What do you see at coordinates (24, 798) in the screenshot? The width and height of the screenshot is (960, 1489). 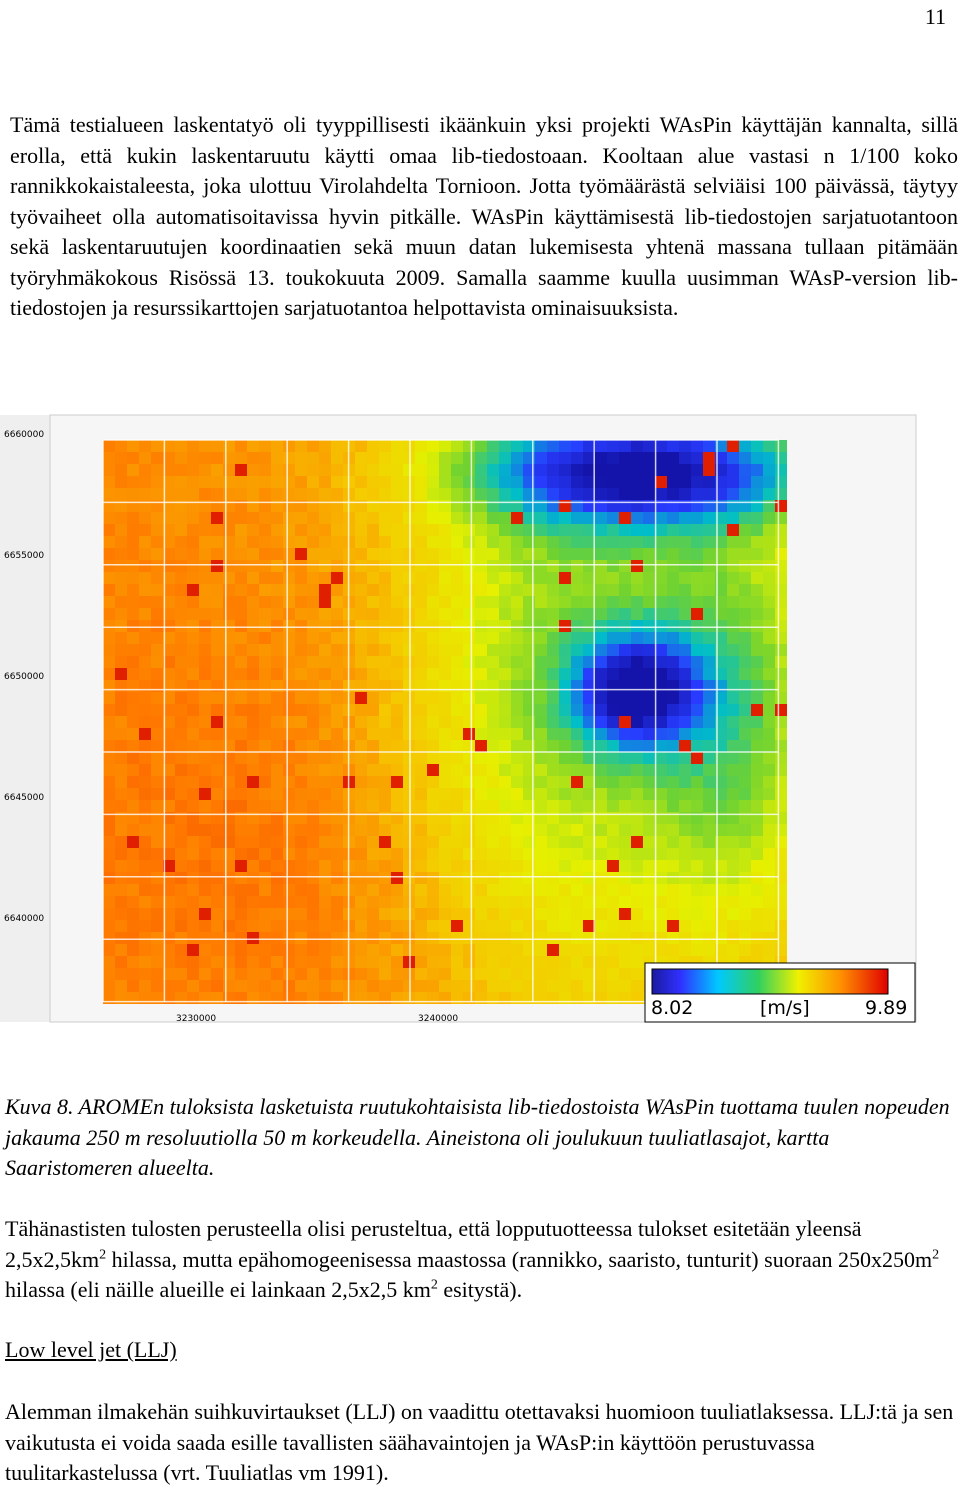 I see `y-axis-label: 6645000` at bounding box center [24, 798].